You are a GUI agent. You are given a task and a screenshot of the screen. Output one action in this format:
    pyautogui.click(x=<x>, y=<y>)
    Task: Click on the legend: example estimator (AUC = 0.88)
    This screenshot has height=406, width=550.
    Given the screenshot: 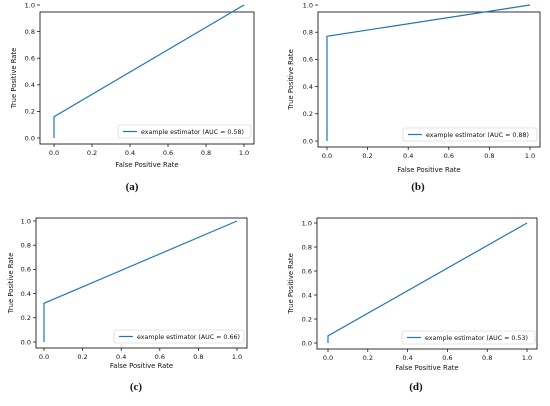 What is the action you would take?
    pyautogui.click(x=470, y=134)
    